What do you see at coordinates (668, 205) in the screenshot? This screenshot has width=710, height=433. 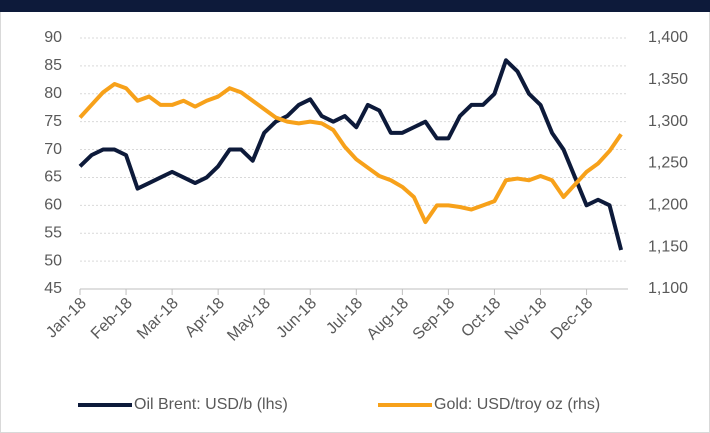 I see `y2-tick-label: 1,200` at bounding box center [668, 205].